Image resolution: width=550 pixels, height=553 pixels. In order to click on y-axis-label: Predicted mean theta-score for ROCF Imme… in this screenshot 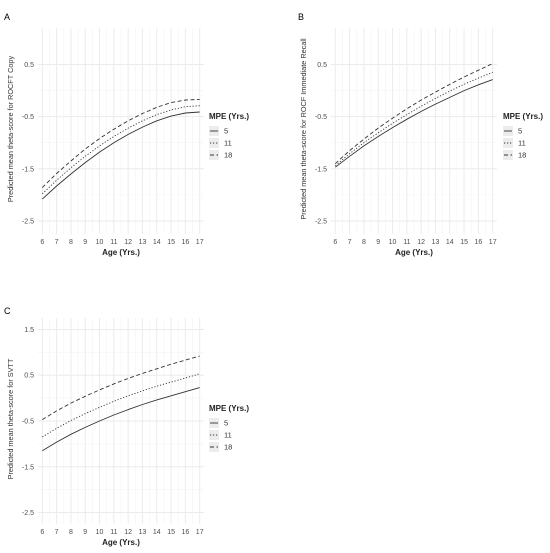, I will do `click(303, 129)`.